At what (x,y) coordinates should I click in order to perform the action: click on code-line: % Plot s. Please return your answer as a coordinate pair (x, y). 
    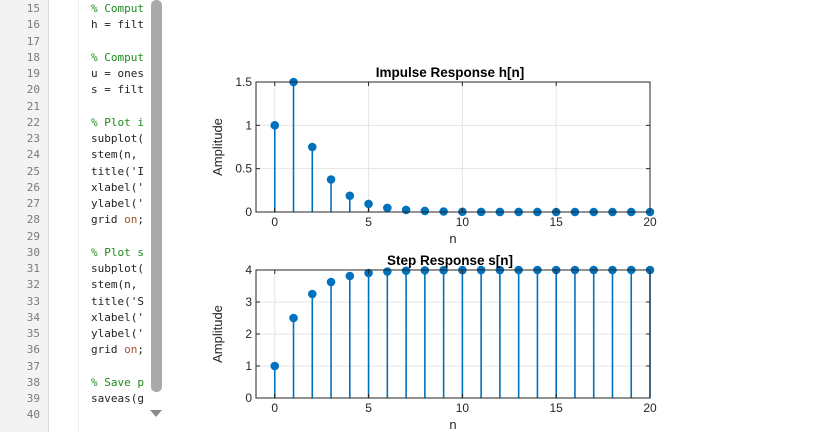
    Looking at the image, I should click on (120, 253).